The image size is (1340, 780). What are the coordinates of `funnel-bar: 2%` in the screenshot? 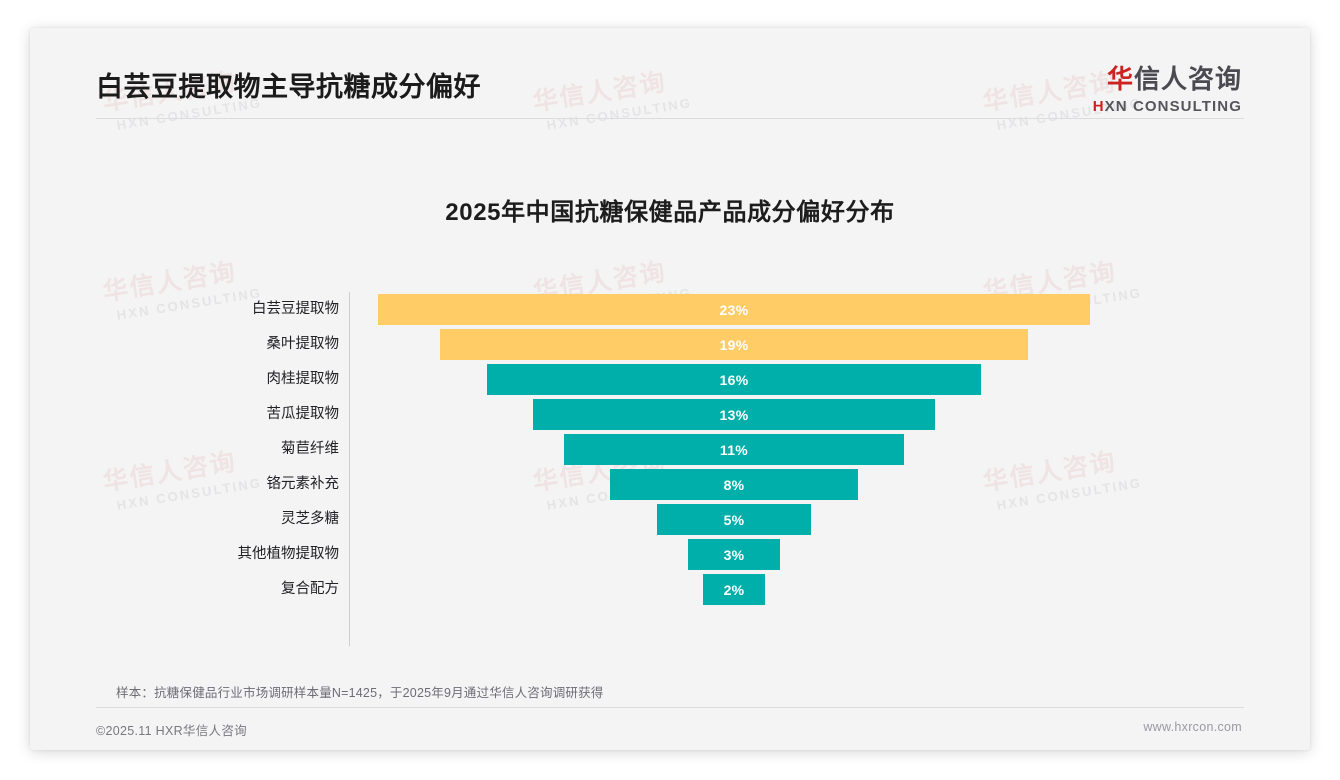 It's located at (734, 589).